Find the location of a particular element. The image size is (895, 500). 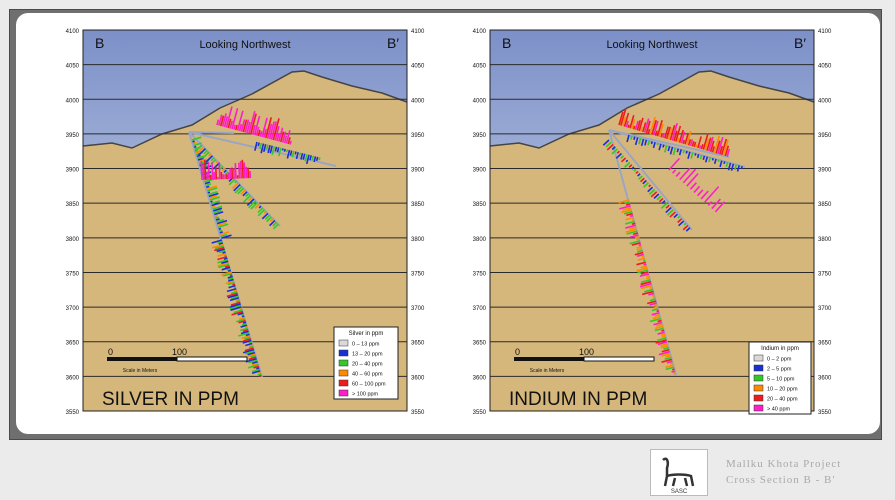

section-corner-right: B′ is located at coordinates (393, 43).